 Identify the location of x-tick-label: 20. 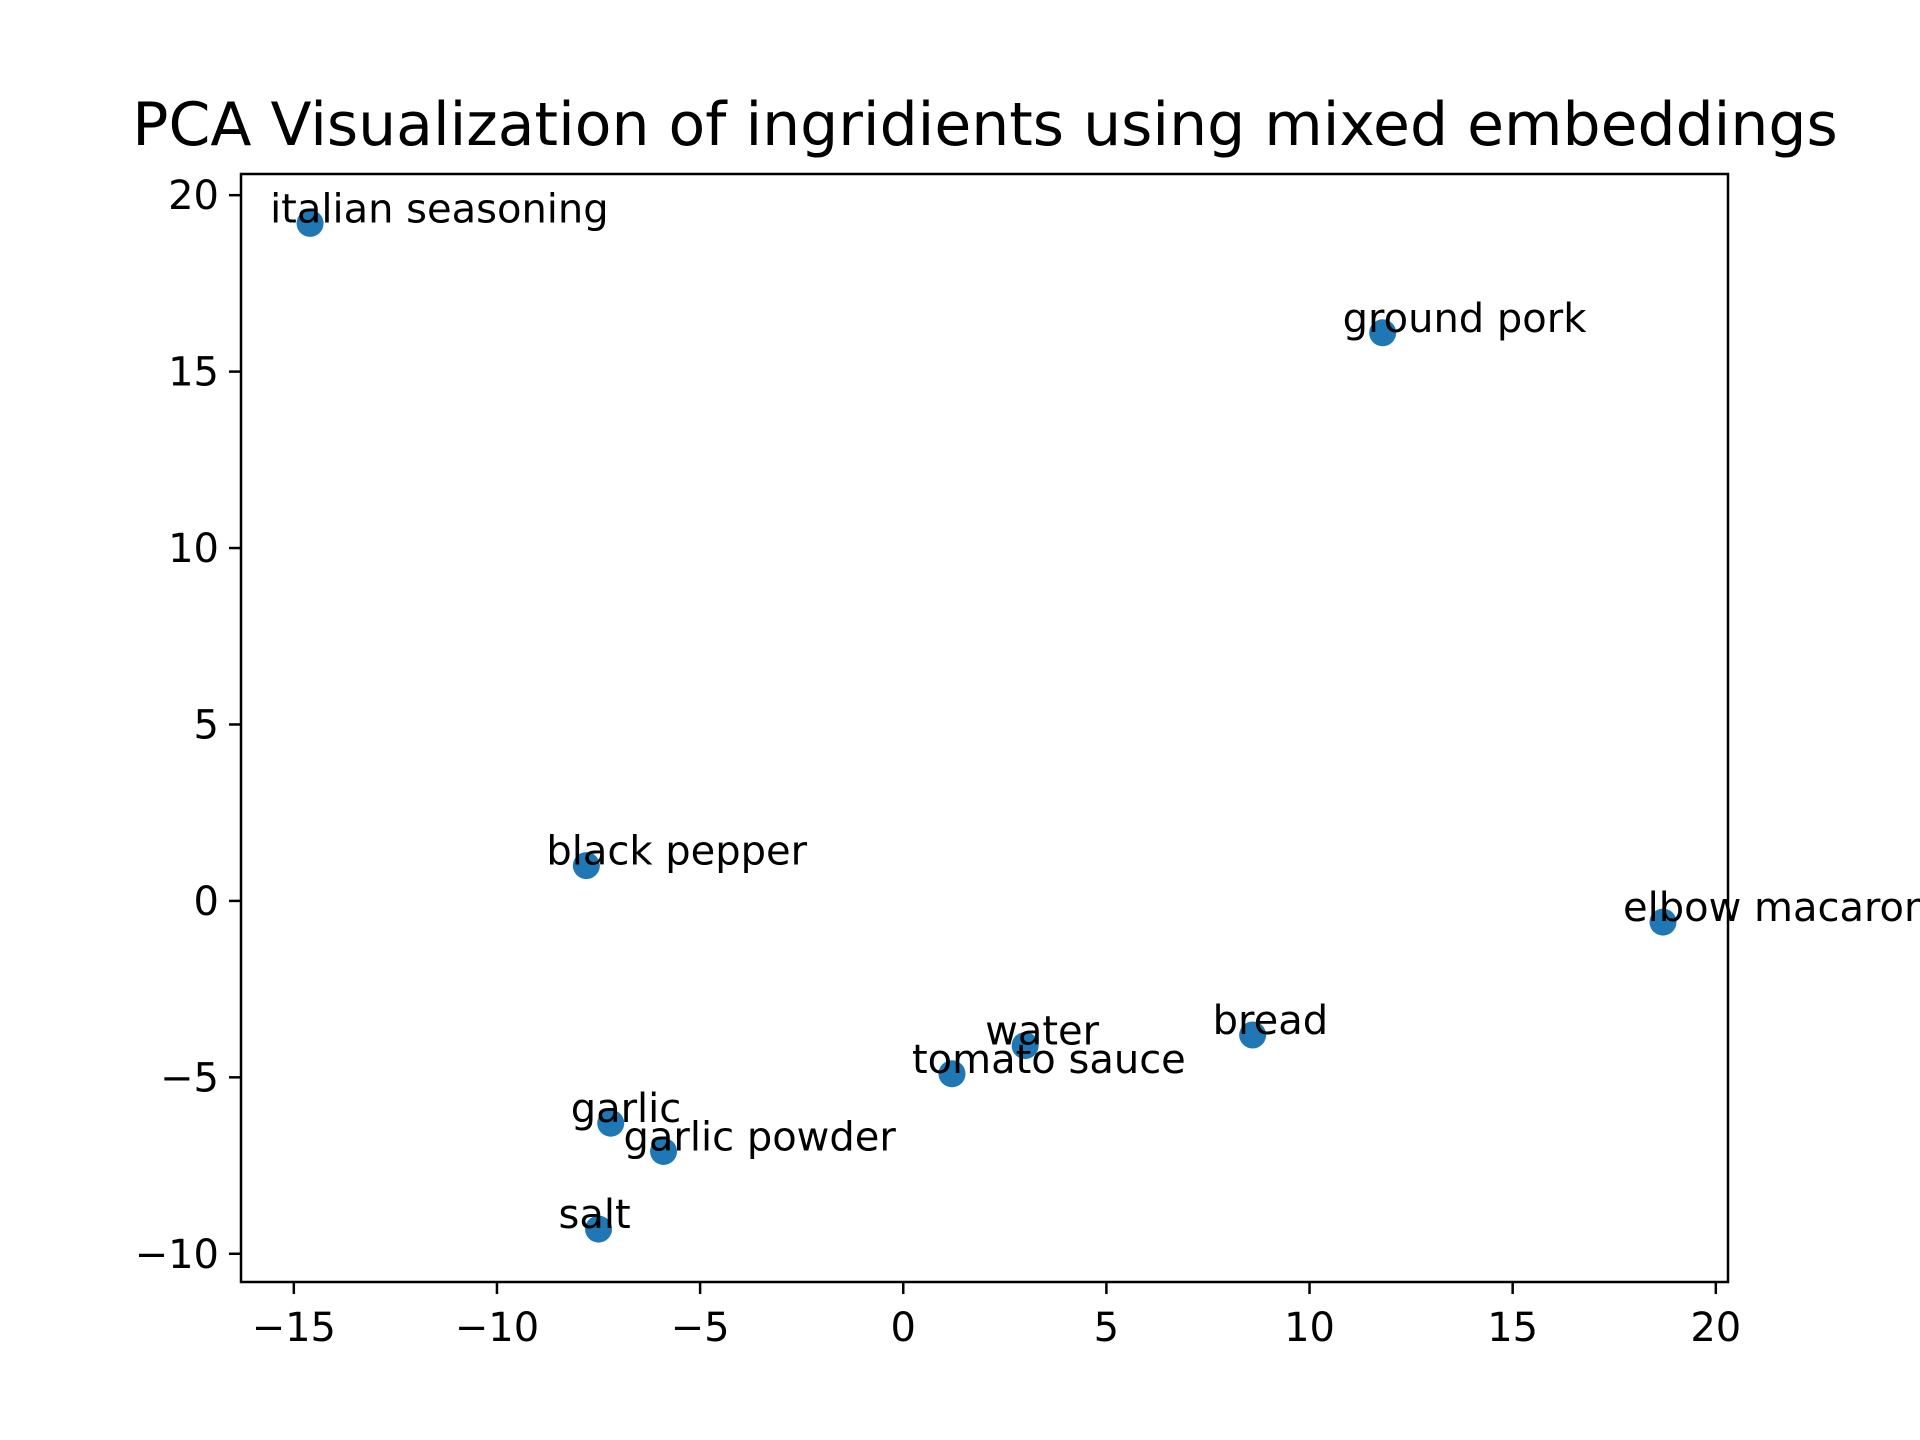
(1715, 1328).